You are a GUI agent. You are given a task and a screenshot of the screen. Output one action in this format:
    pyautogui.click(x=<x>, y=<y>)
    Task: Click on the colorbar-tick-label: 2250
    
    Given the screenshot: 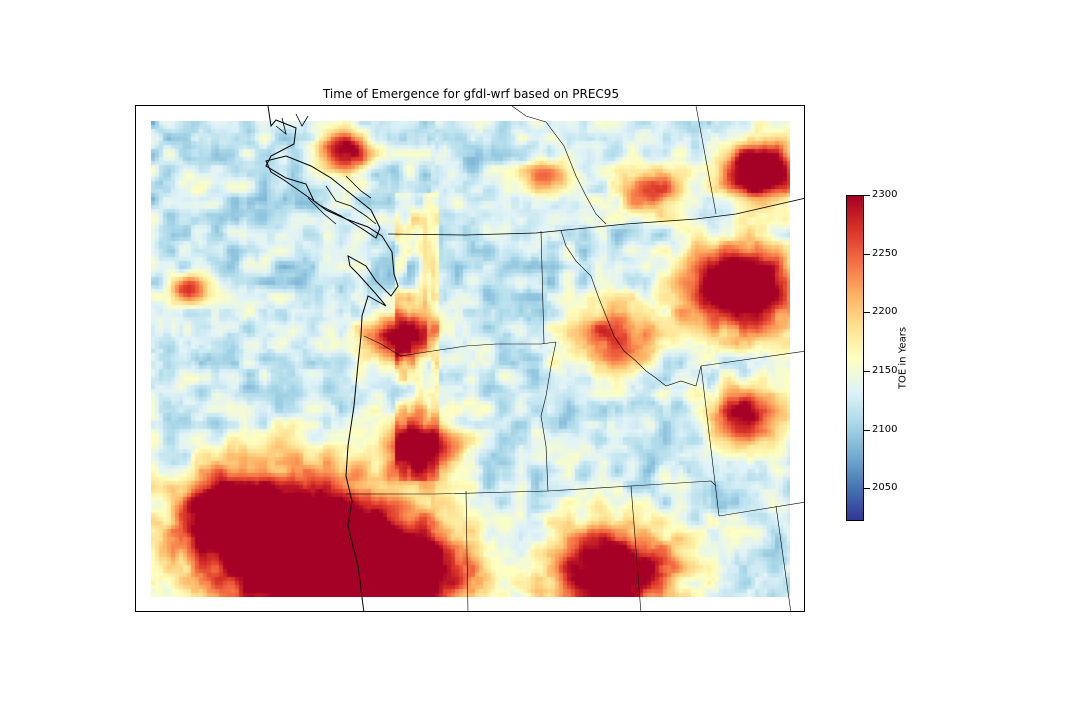 What is the action you would take?
    pyautogui.click(x=885, y=253)
    